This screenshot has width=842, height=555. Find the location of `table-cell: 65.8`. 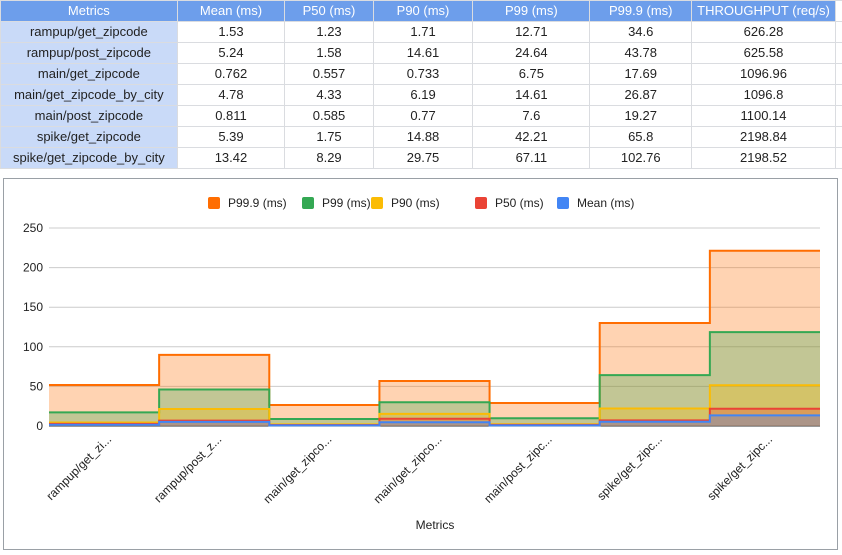

table-cell: 65.8 is located at coordinates (641, 137).